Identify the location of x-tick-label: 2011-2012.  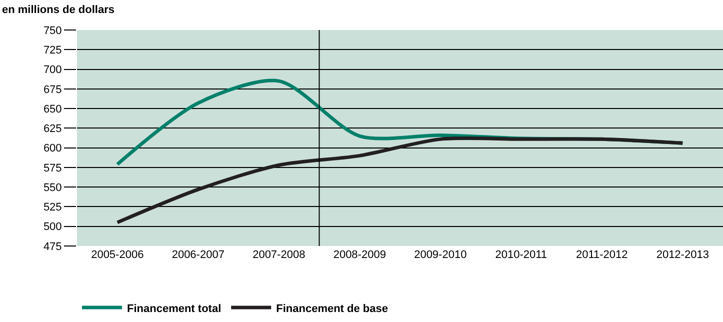
(602, 255).